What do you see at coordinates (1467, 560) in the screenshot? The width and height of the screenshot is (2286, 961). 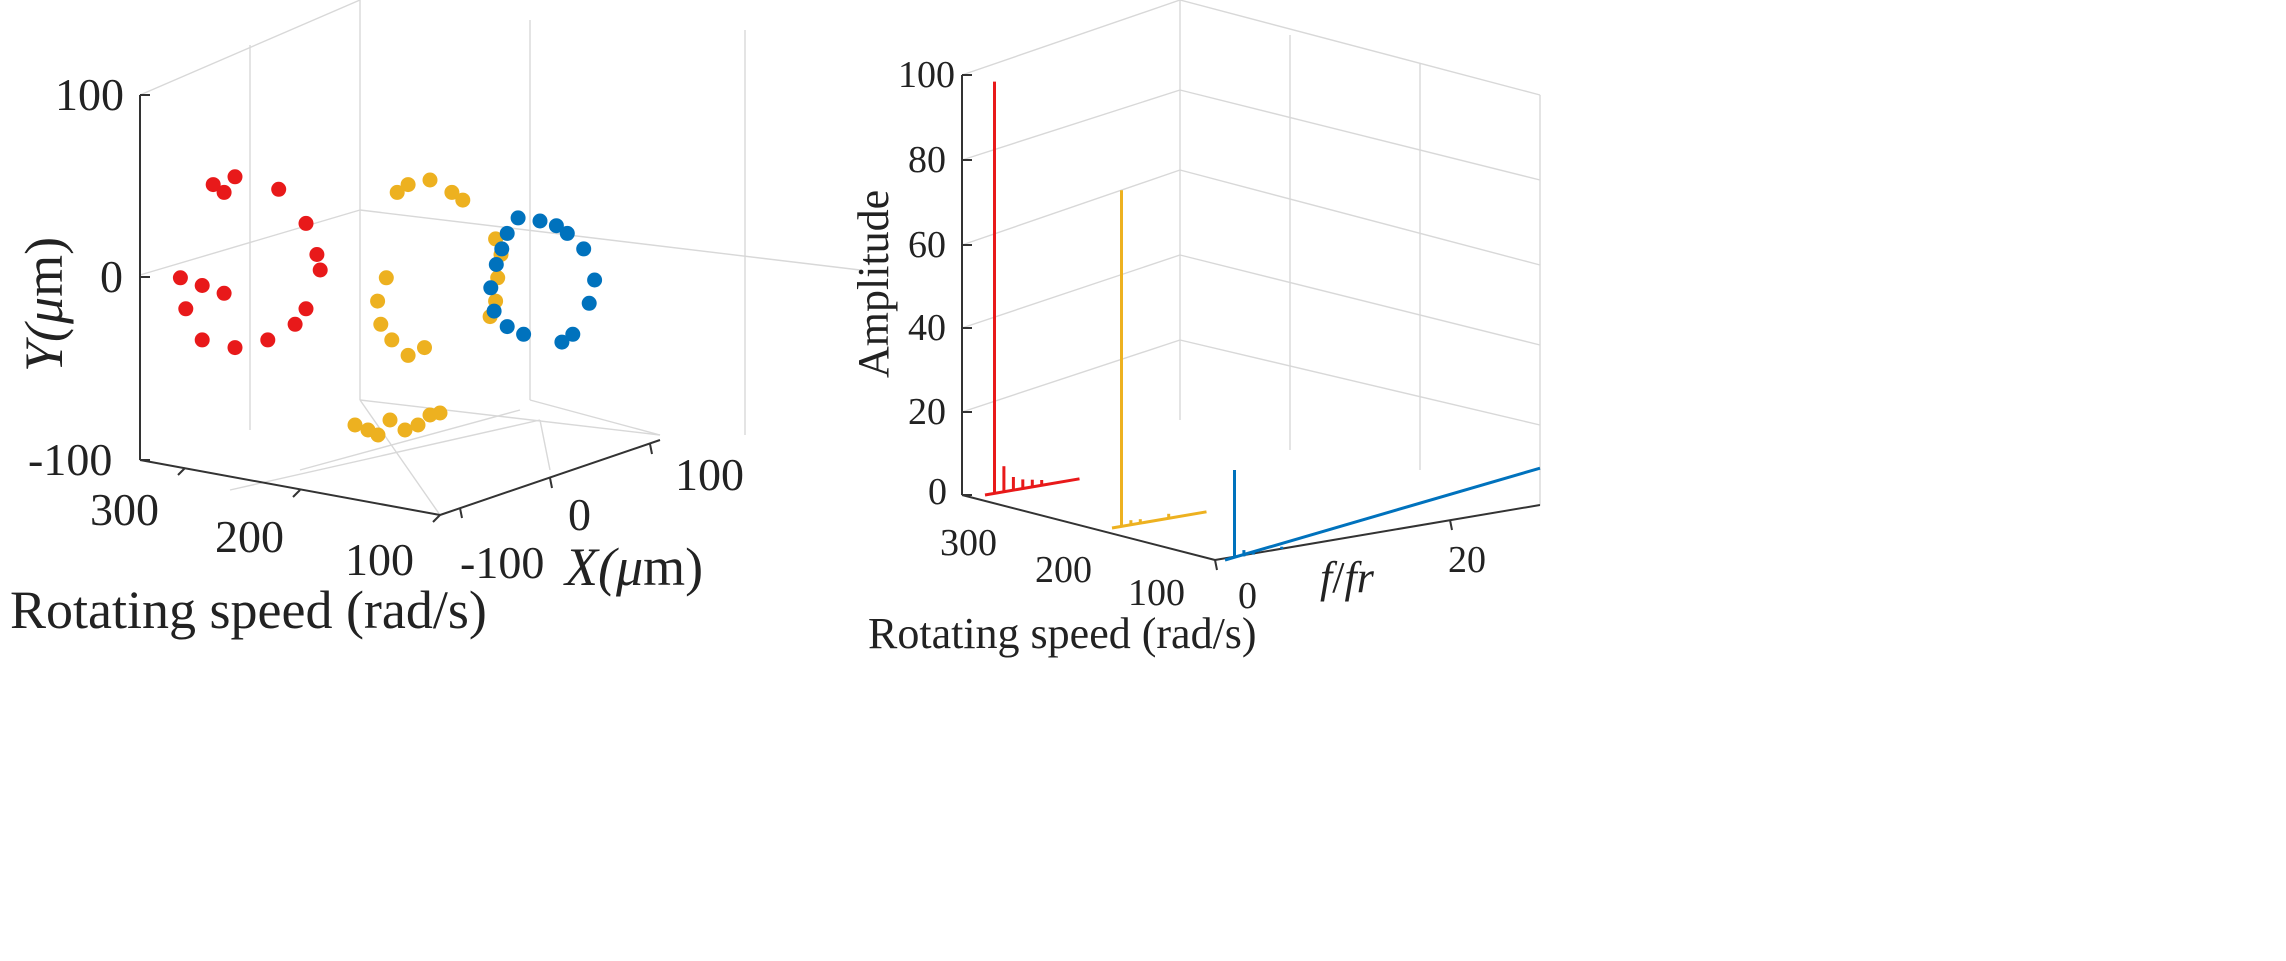 I see `right-x-tick-20: 20` at bounding box center [1467, 560].